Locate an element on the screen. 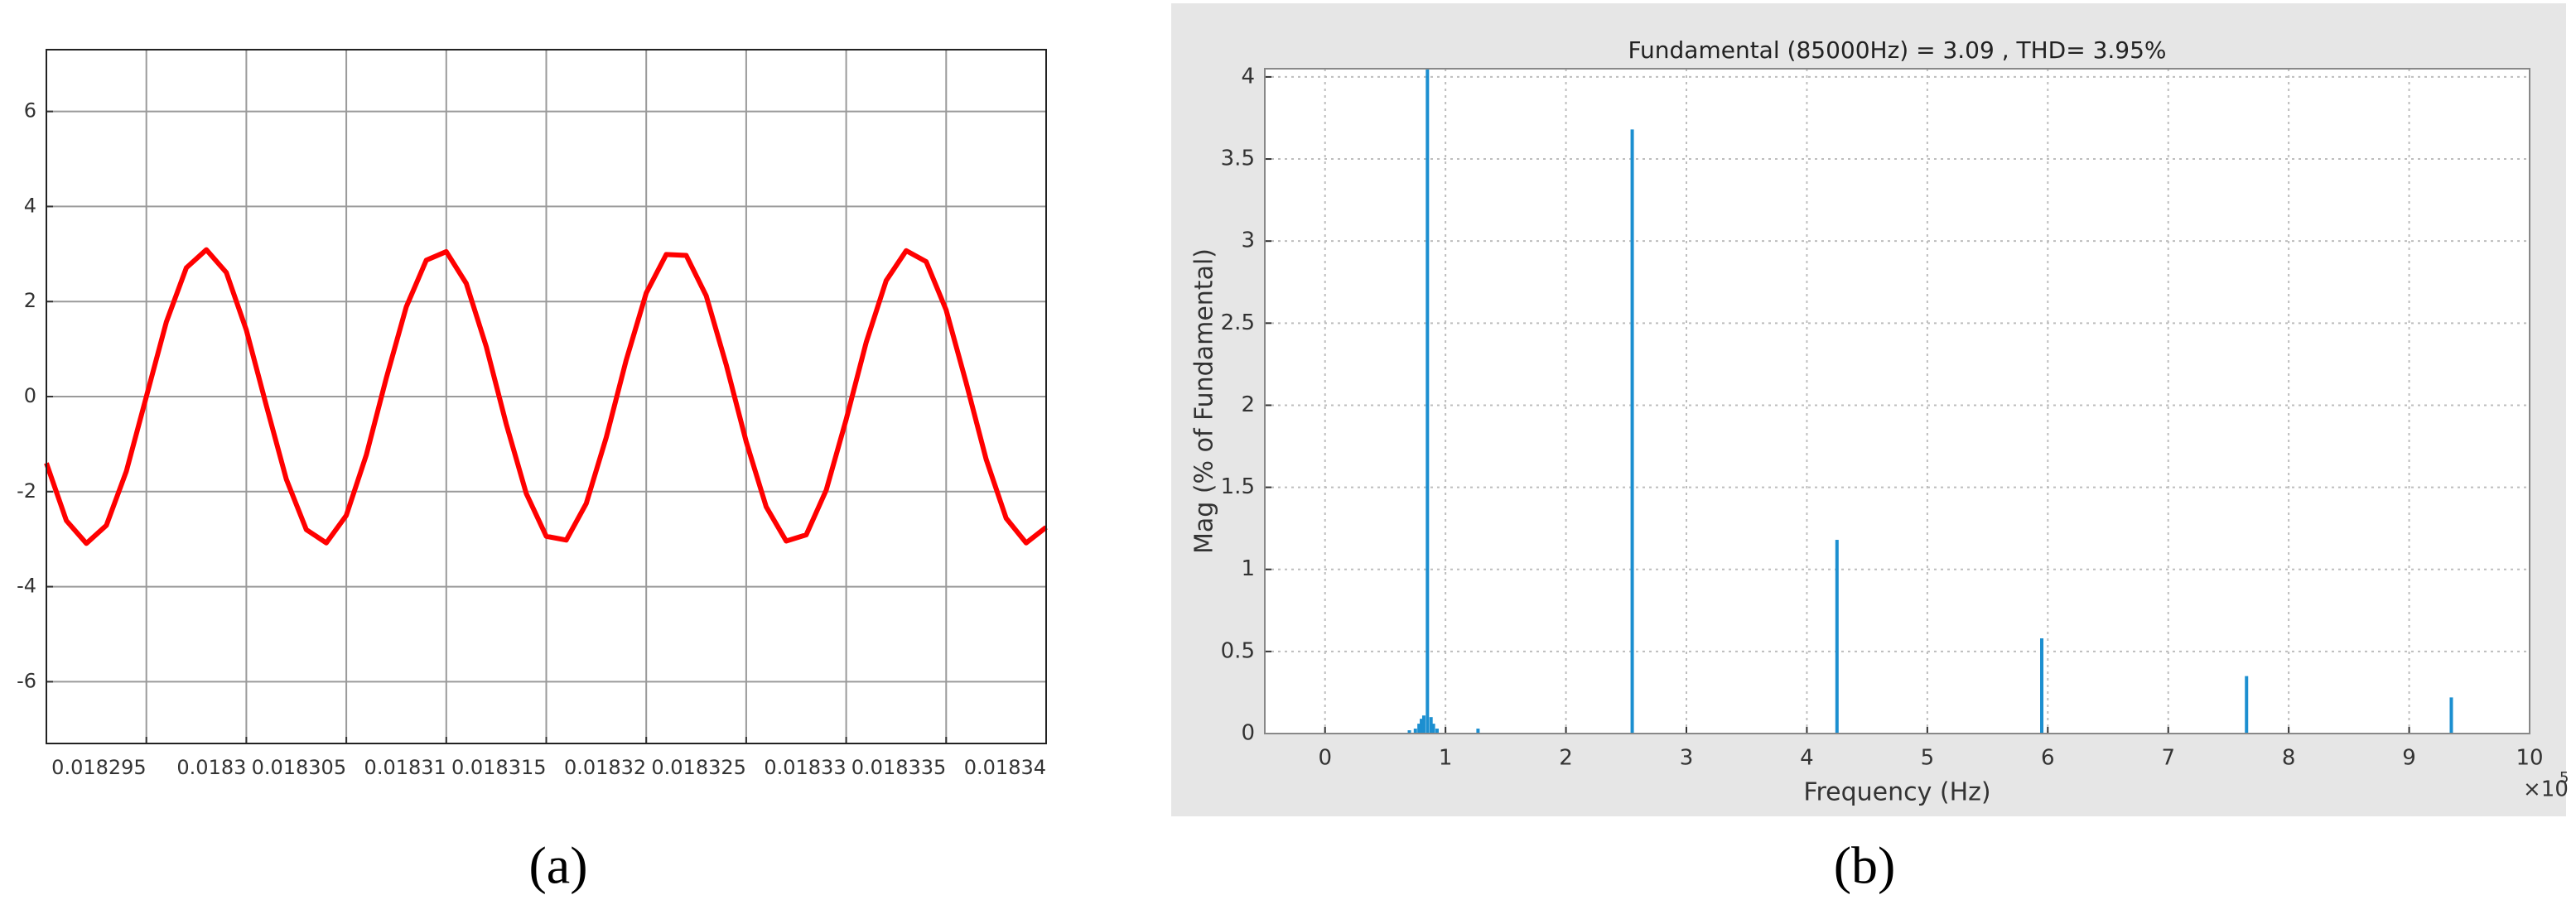 The width and height of the screenshot is (2576, 919). data-line is located at coordinates (546, 396).